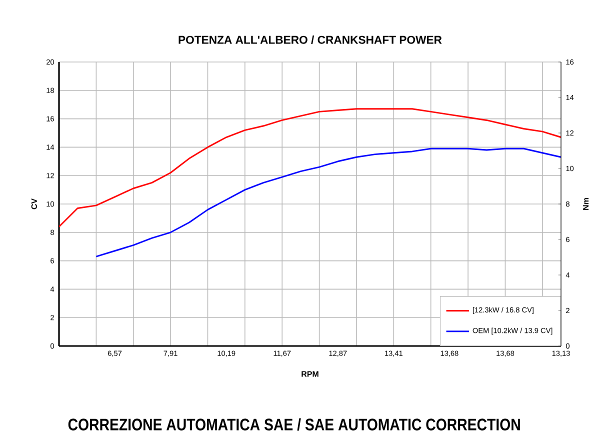 The height and width of the screenshot is (436, 610). I want to click on y-axis-title: CV, so click(34, 204).